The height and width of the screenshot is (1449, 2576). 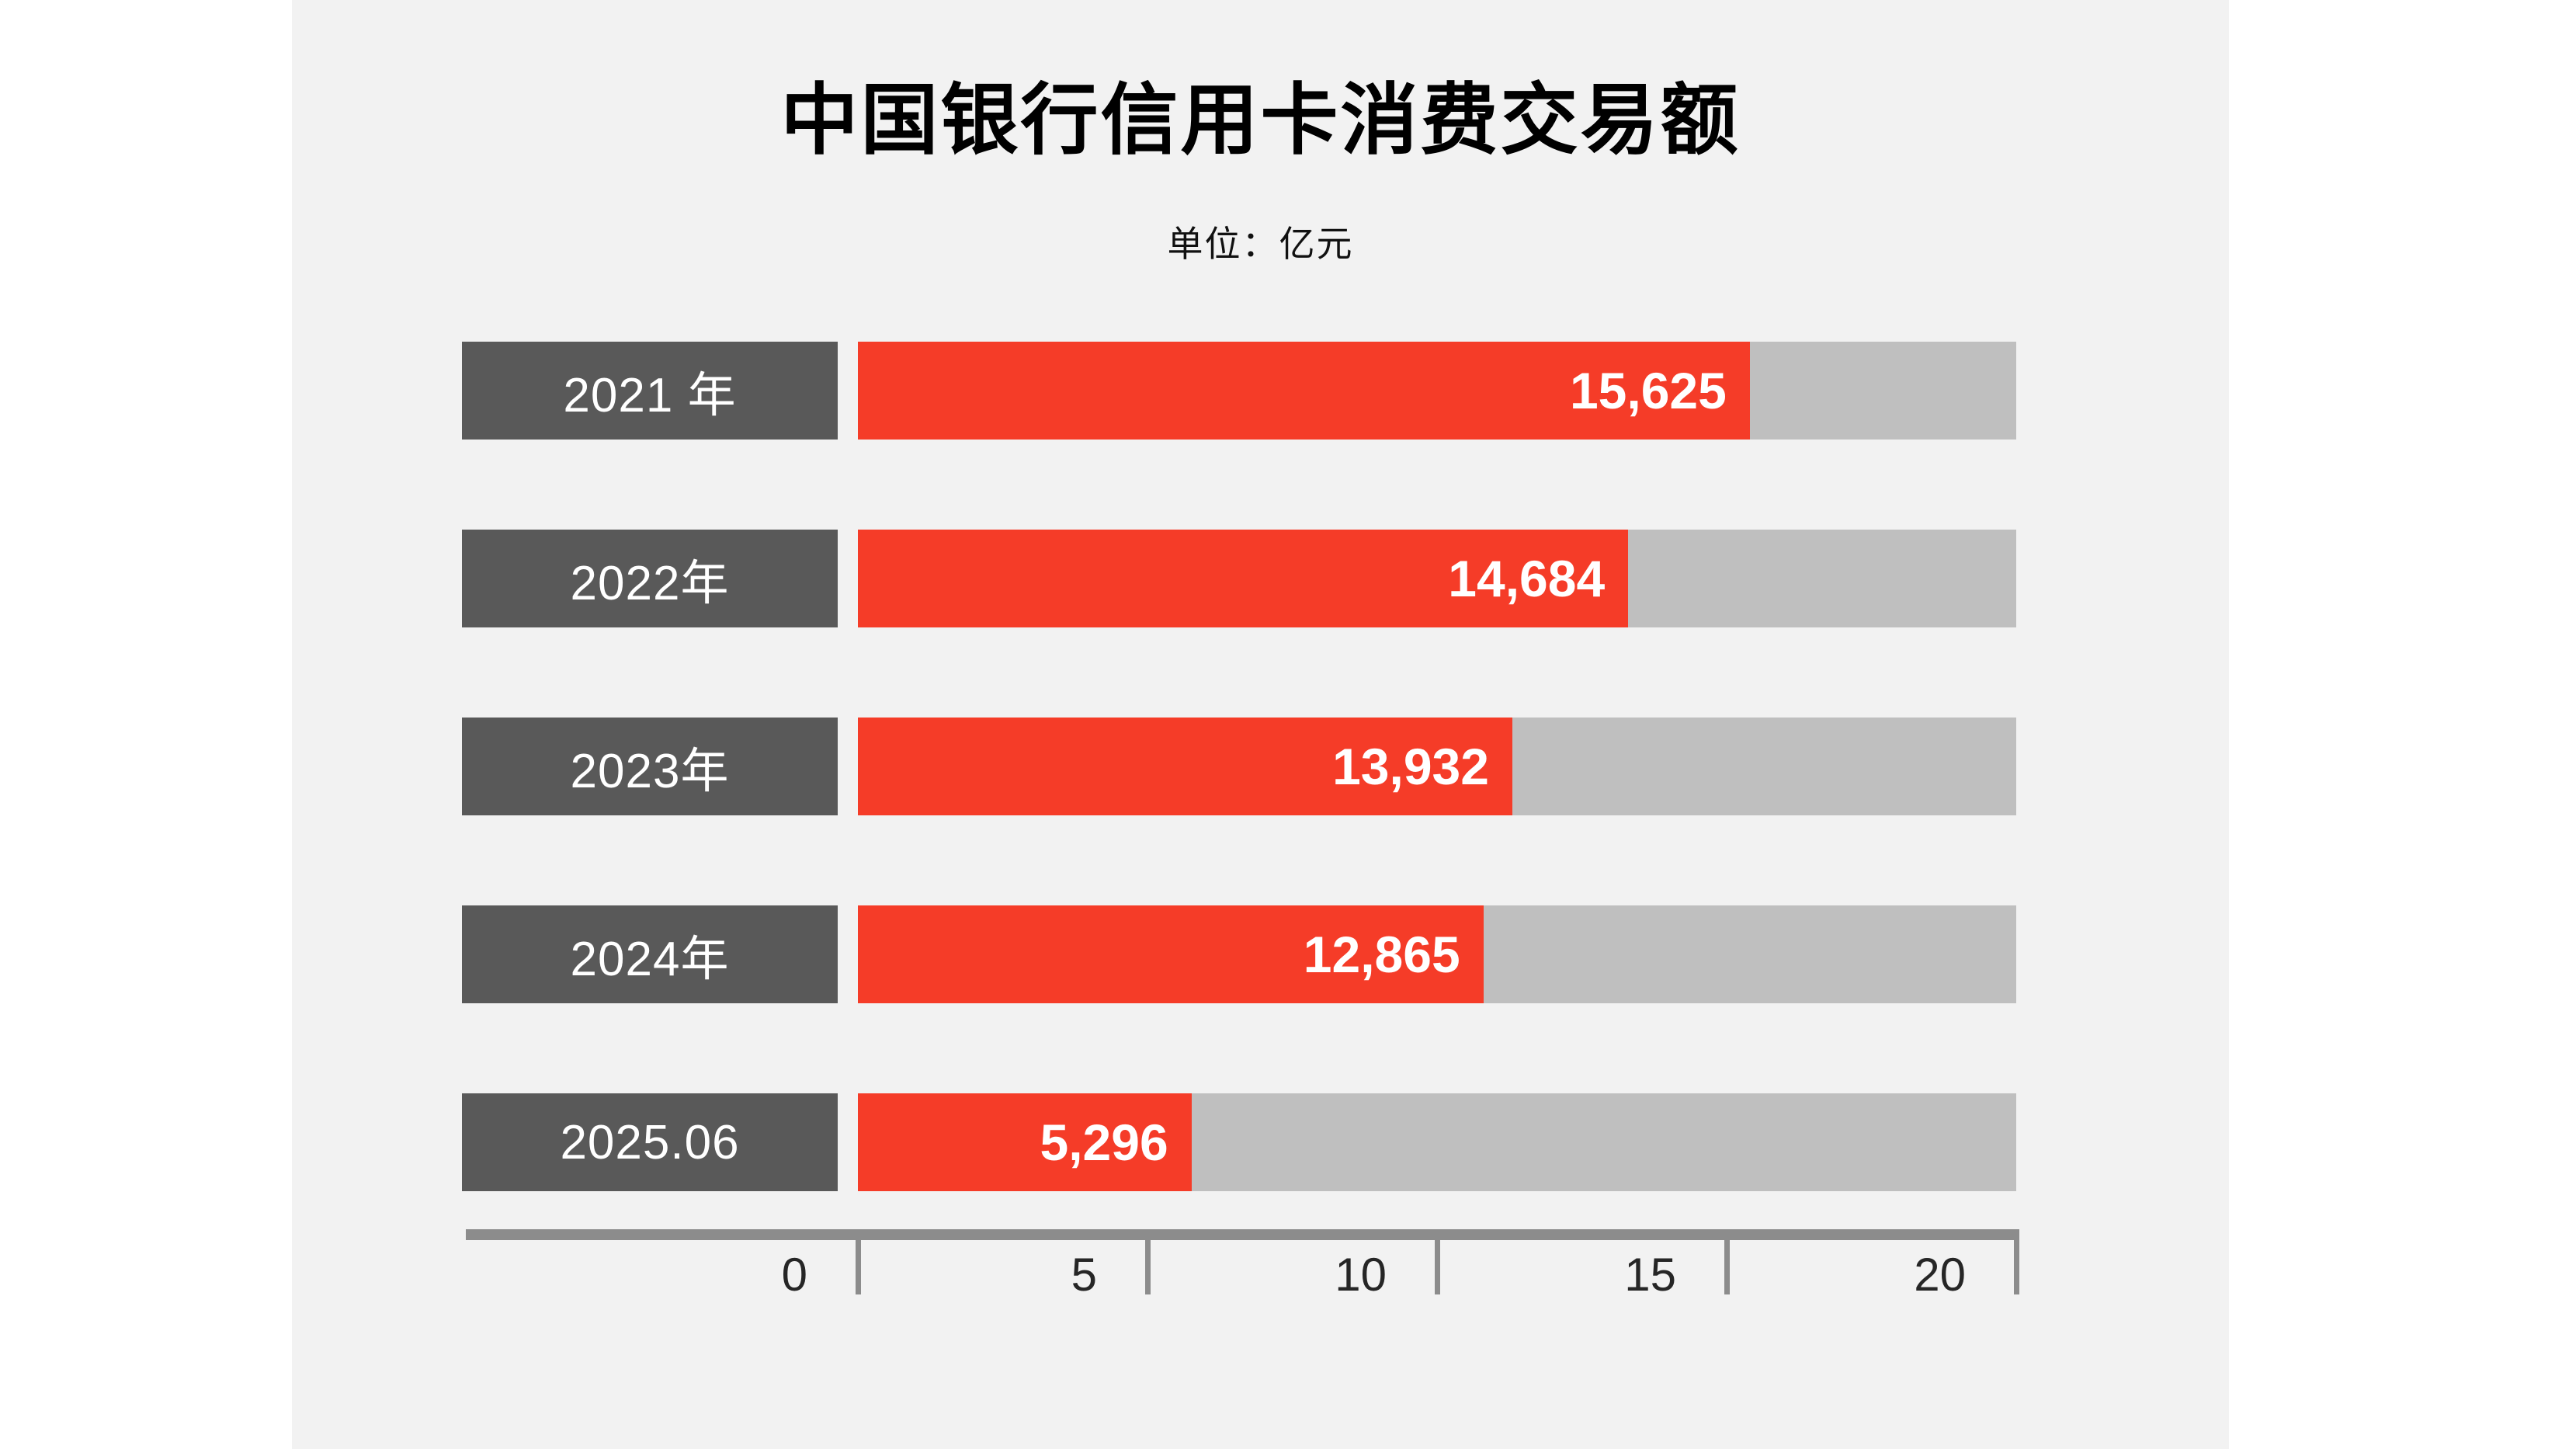 What do you see at coordinates (1437, 1142) in the screenshot?
I see `bar-track: 5,296` at bounding box center [1437, 1142].